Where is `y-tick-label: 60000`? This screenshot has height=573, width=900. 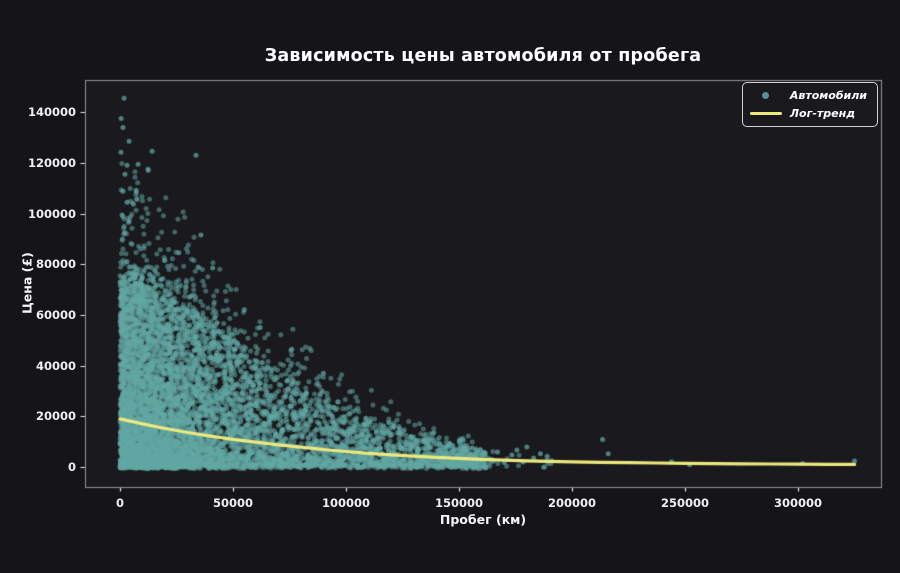
y-tick-label: 60000 is located at coordinates (55, 314).